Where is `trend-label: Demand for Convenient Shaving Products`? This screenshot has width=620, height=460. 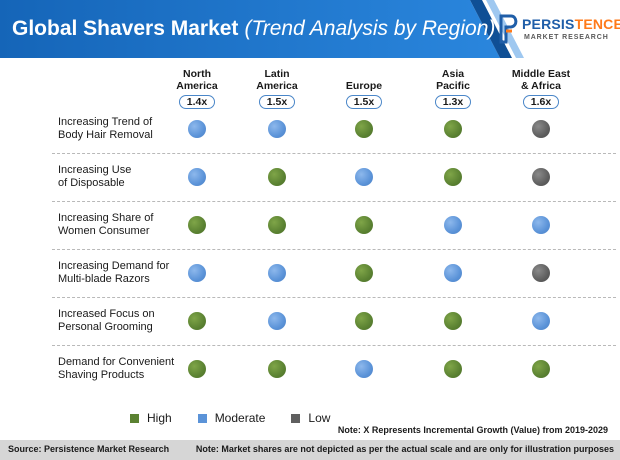
trend-label: Demand for Convenient Shaving Products is located at coordinates (116, 368).